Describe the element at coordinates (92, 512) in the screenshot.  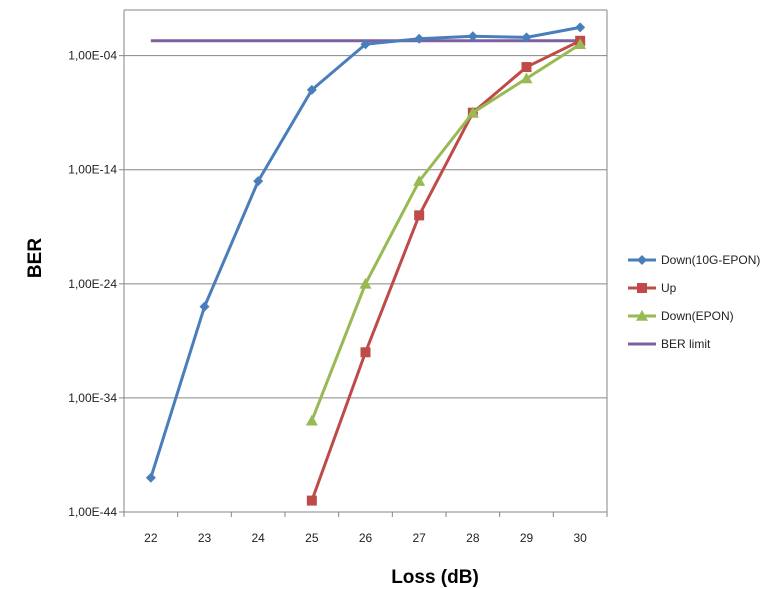
I see `y-tick-label: 1,00E-44` at that location.